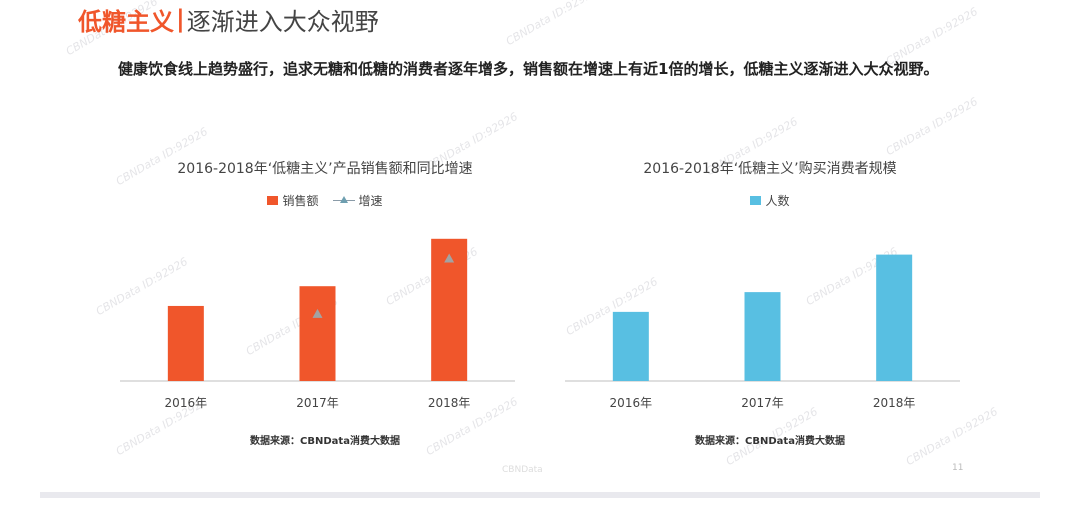 This screenshot has width=1080, height=512. Describe the element at coordinates (343, 200) in the screenshot. I see `legend-swatch-growth` at that location.